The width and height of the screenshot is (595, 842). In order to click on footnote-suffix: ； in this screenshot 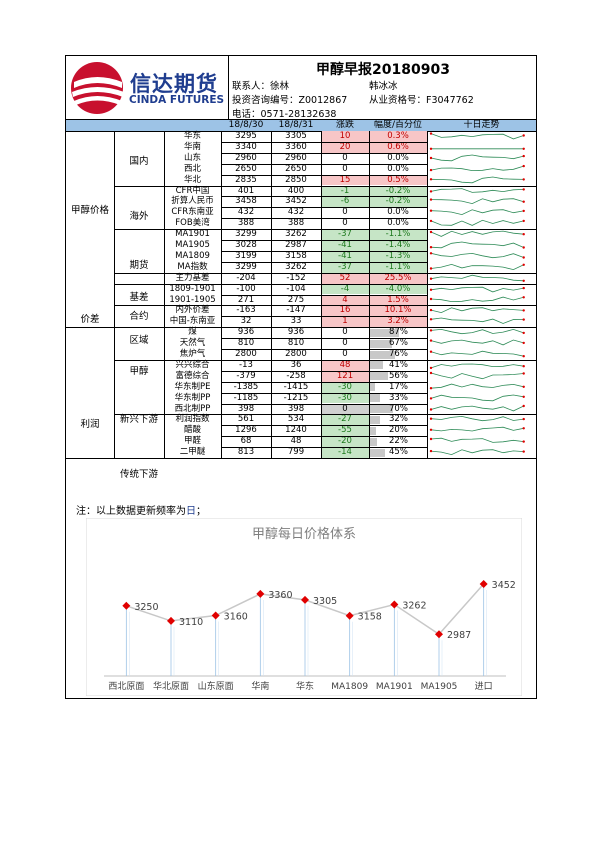, I will do `click(201, 511)`.